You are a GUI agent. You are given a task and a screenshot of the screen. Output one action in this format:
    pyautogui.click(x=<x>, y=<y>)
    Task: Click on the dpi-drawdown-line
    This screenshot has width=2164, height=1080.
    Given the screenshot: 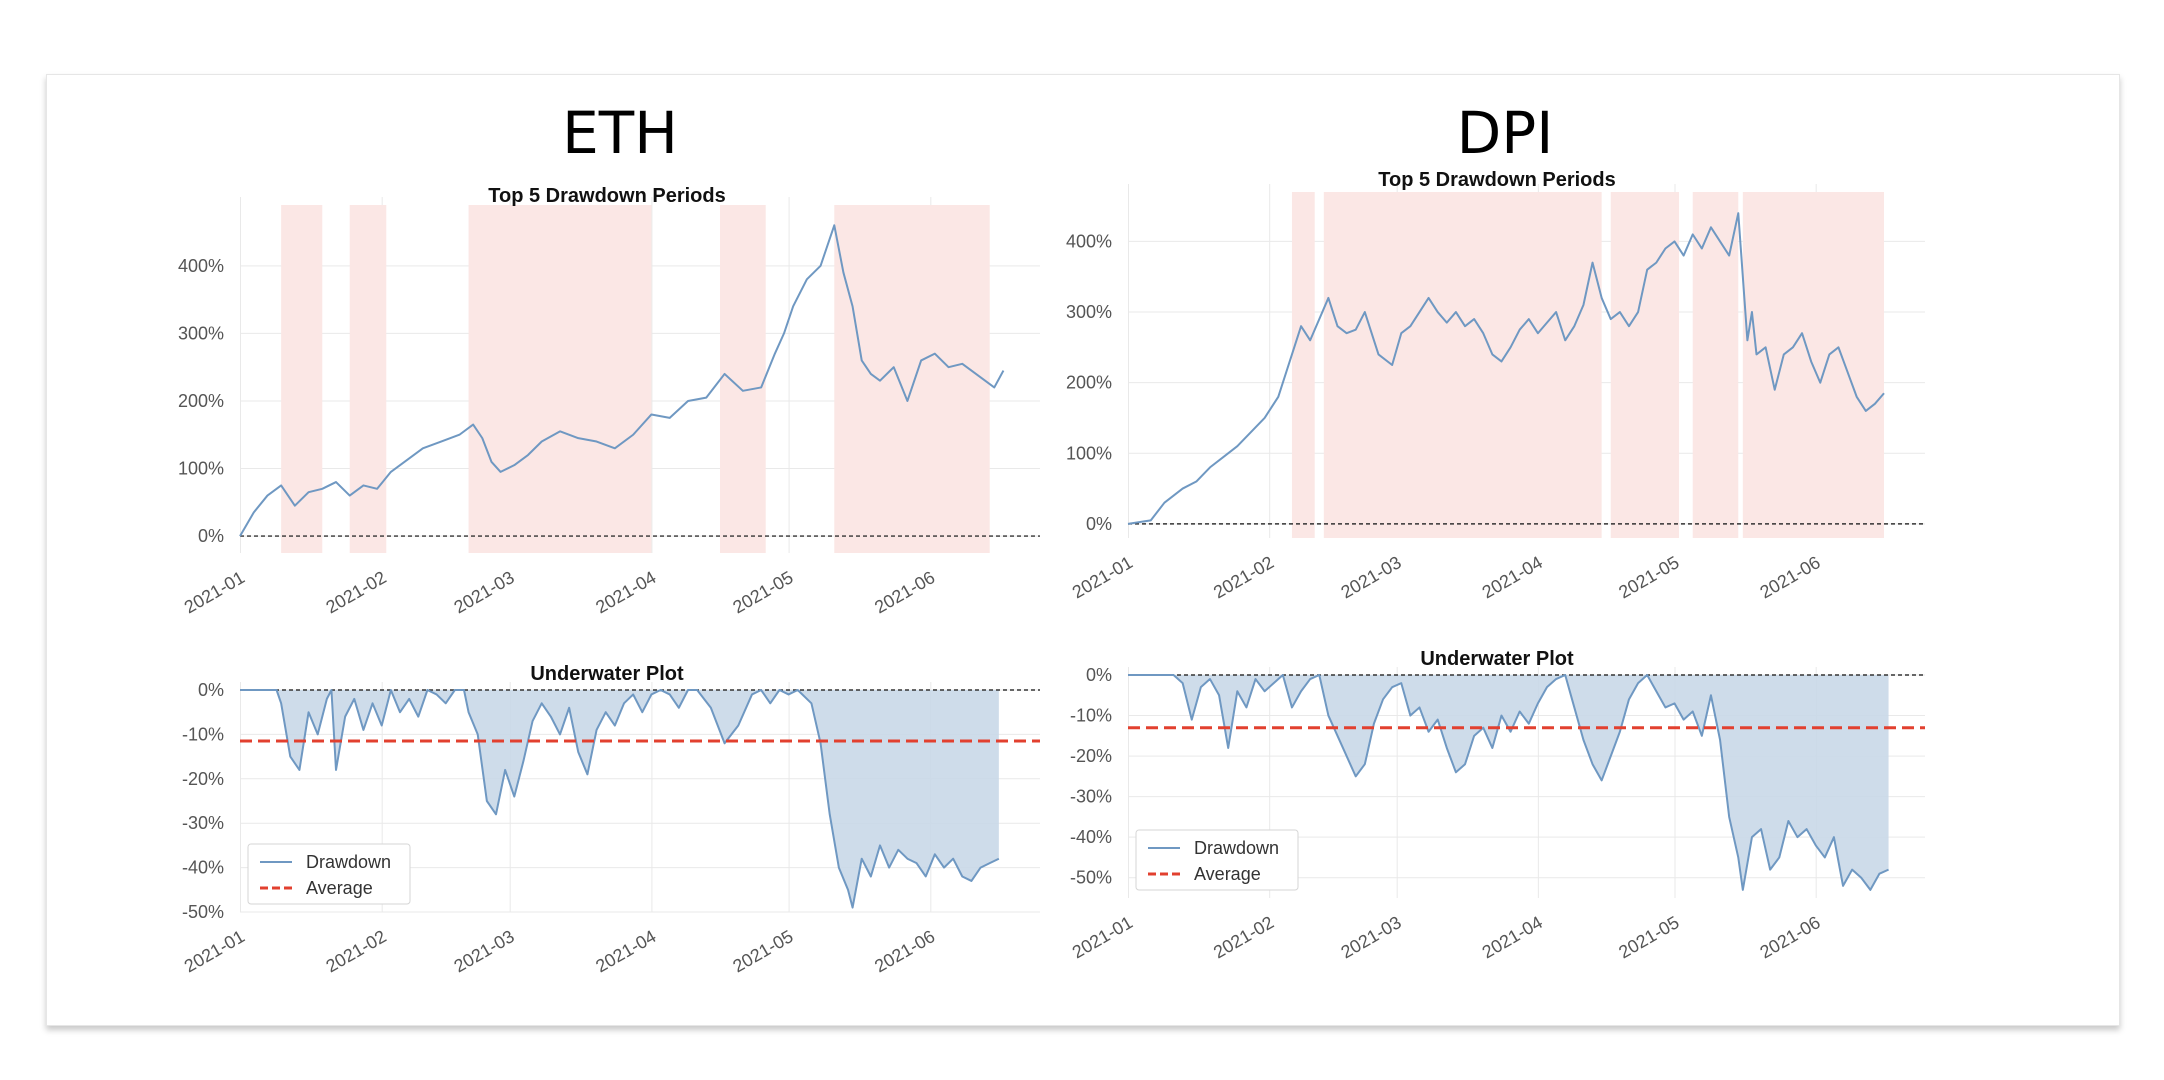 What is the action you would take?
    pyautogui.click(x=1508, y=782)
    